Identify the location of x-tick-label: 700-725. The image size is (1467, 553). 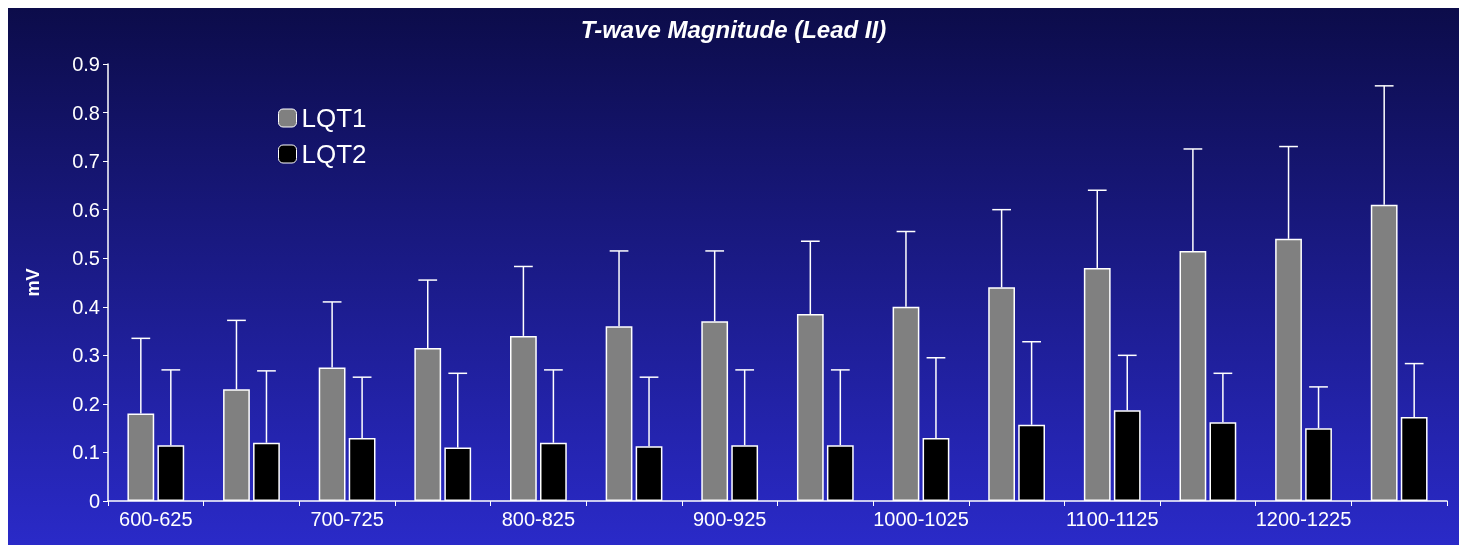
(347, 519).